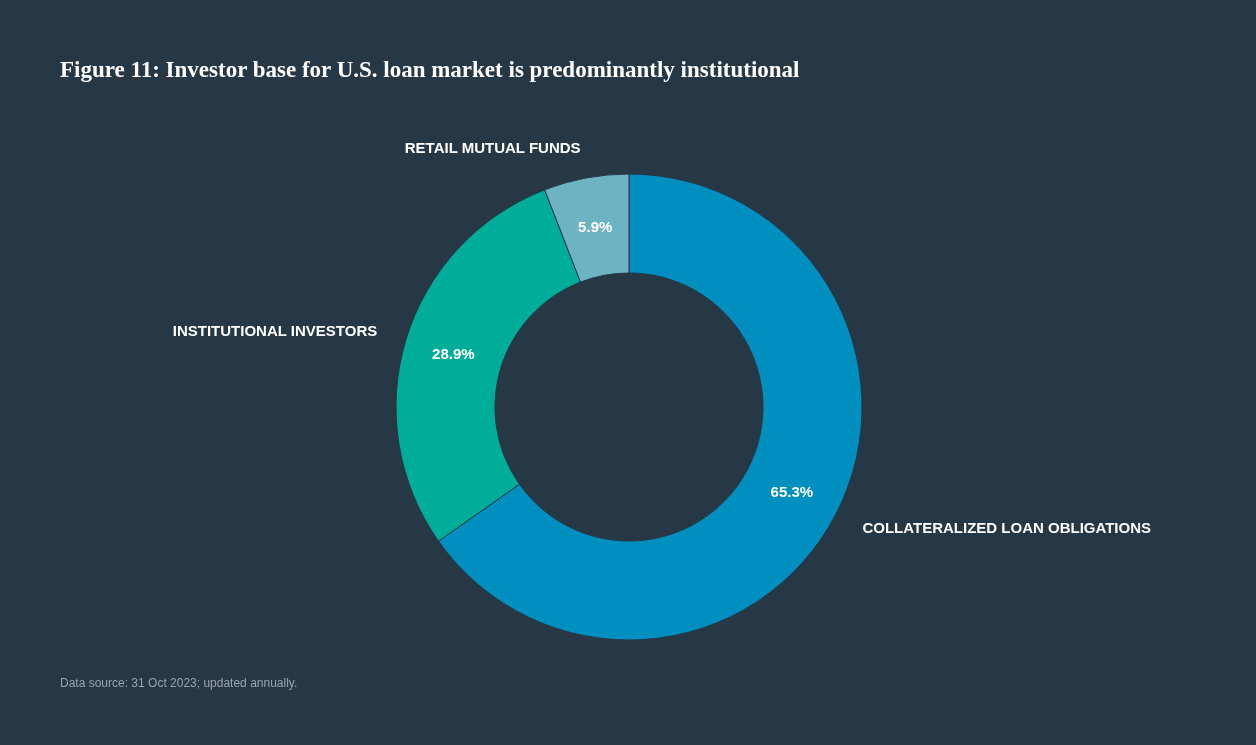 The width and height of the screenshot is (1256, 745). I want to click on data-label: 5.9%, so click(595, 226).